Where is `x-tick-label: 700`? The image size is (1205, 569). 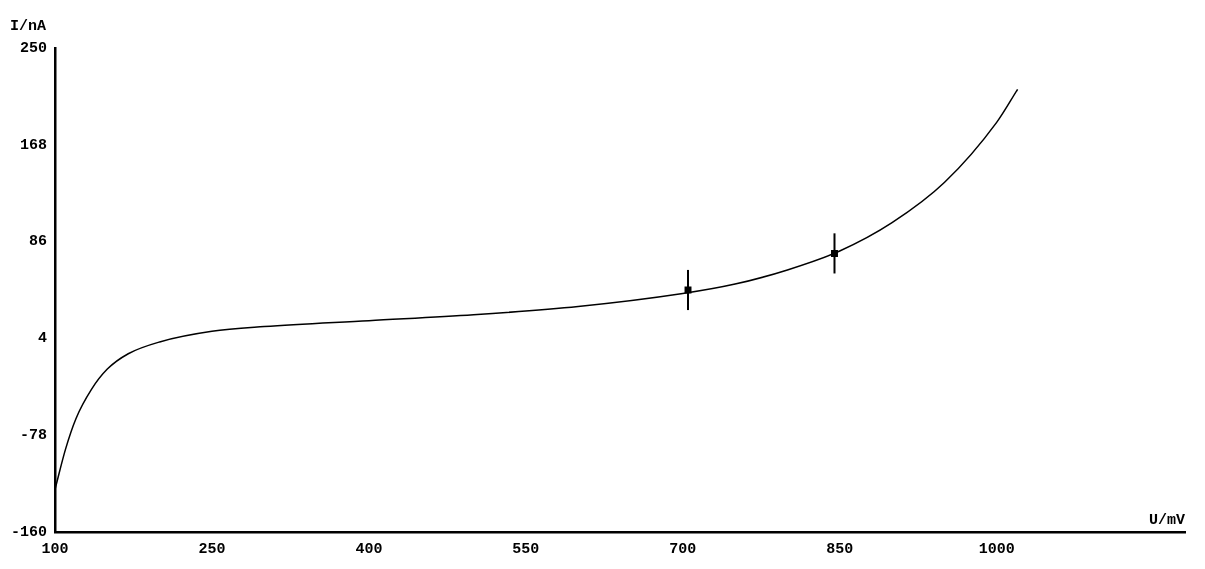 x-tick-label: 700 is located at coordinates (683, 549).